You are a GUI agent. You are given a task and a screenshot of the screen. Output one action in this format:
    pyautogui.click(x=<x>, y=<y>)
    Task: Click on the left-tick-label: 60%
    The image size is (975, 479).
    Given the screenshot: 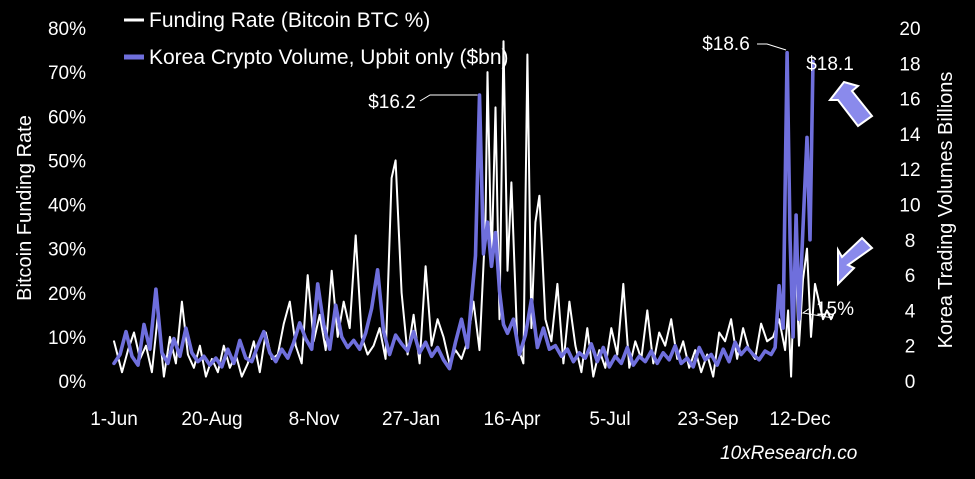 What is the action you would take?
    pyautogui.click(x=67, y=117)
    